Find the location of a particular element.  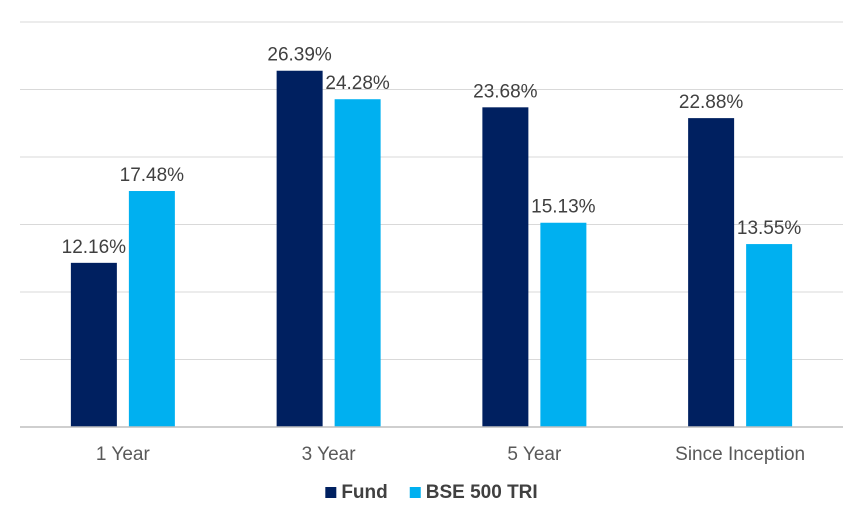

data-label-bse-500-tri-2: 15.13% is located at coordinates (563, 207).